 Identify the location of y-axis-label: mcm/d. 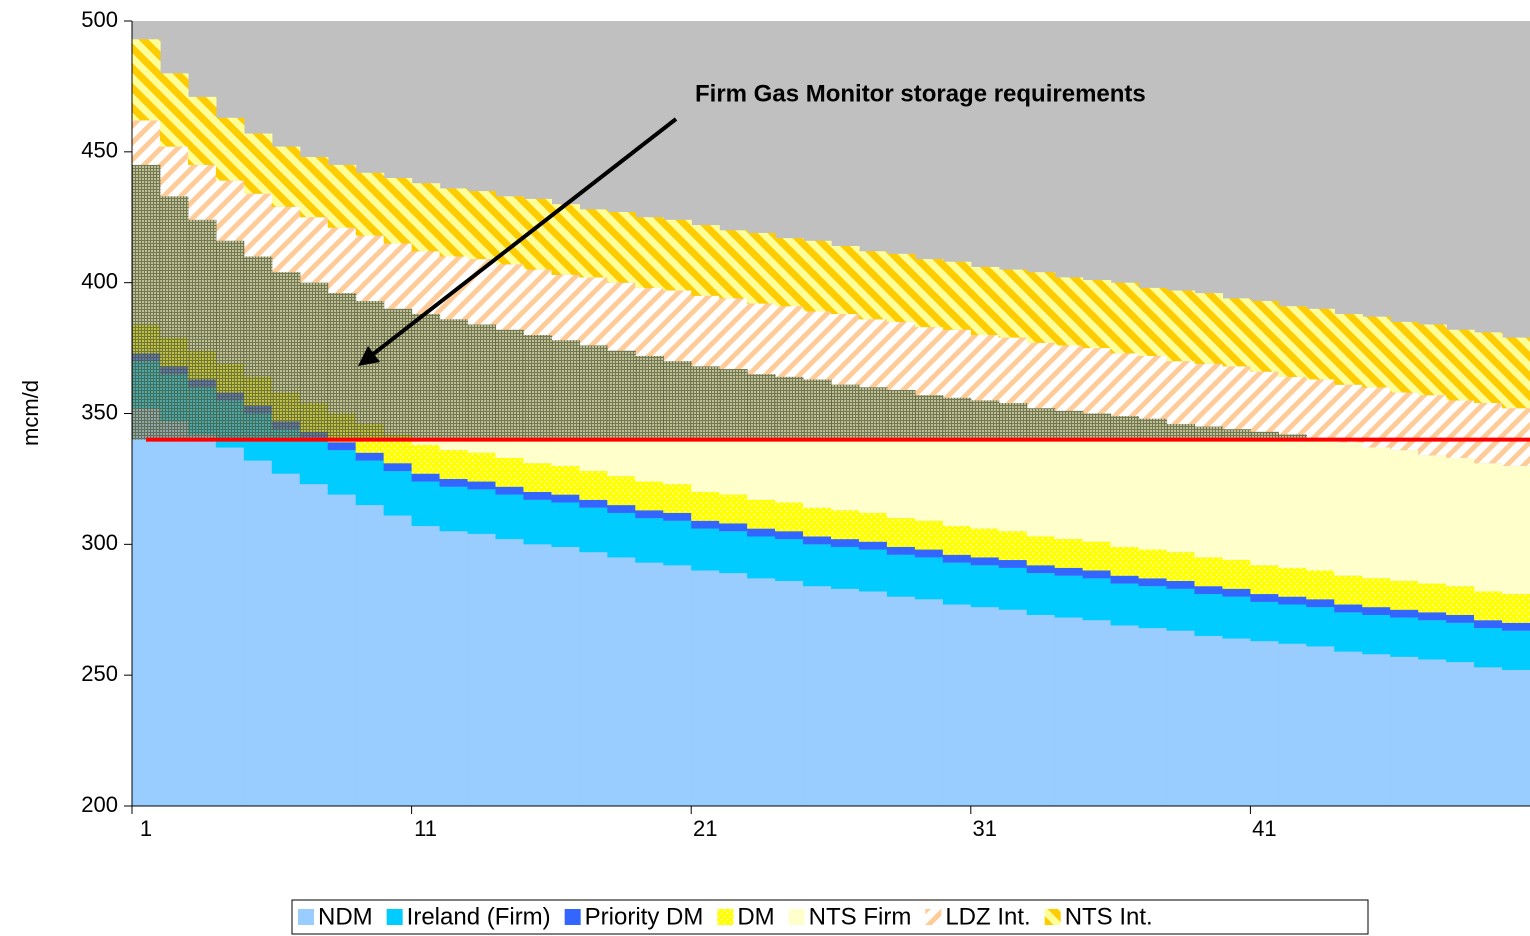
(30, 413).